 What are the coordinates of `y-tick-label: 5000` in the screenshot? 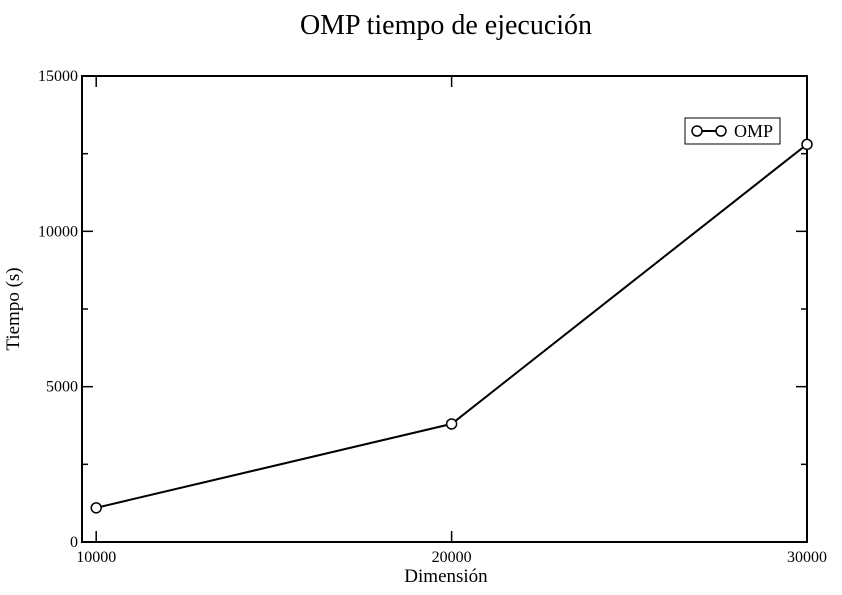 It's located at (62, 387).